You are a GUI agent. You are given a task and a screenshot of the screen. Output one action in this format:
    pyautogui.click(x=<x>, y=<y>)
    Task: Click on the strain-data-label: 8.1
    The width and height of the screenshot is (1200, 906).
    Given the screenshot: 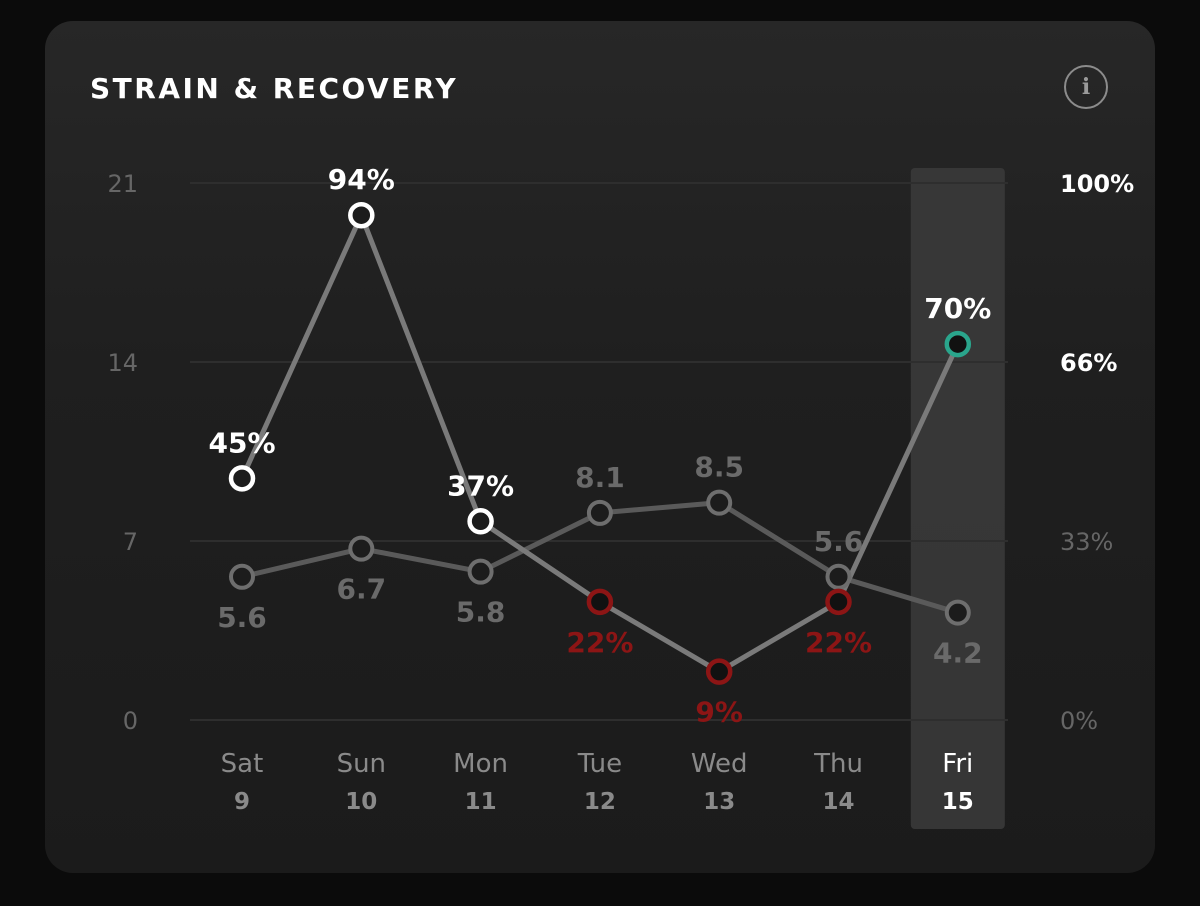 What is the action you would take?
    pyautogui.click(x=600, y=477)
    